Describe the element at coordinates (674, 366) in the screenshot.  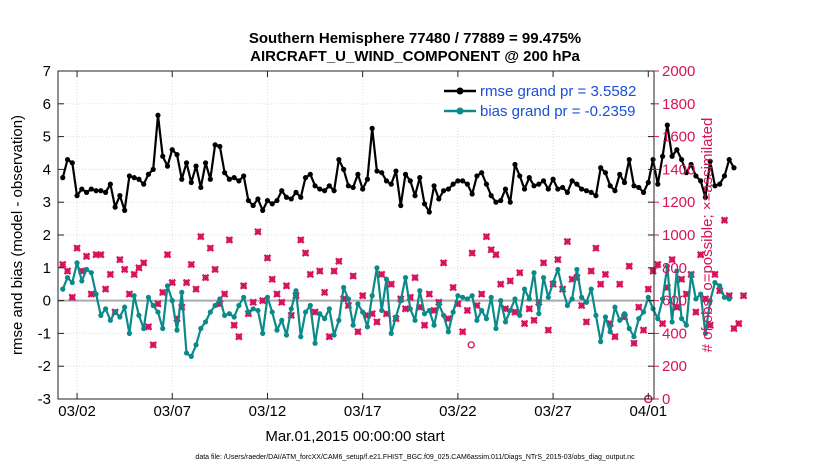
I see `y2-tick-label: 200` at that location.